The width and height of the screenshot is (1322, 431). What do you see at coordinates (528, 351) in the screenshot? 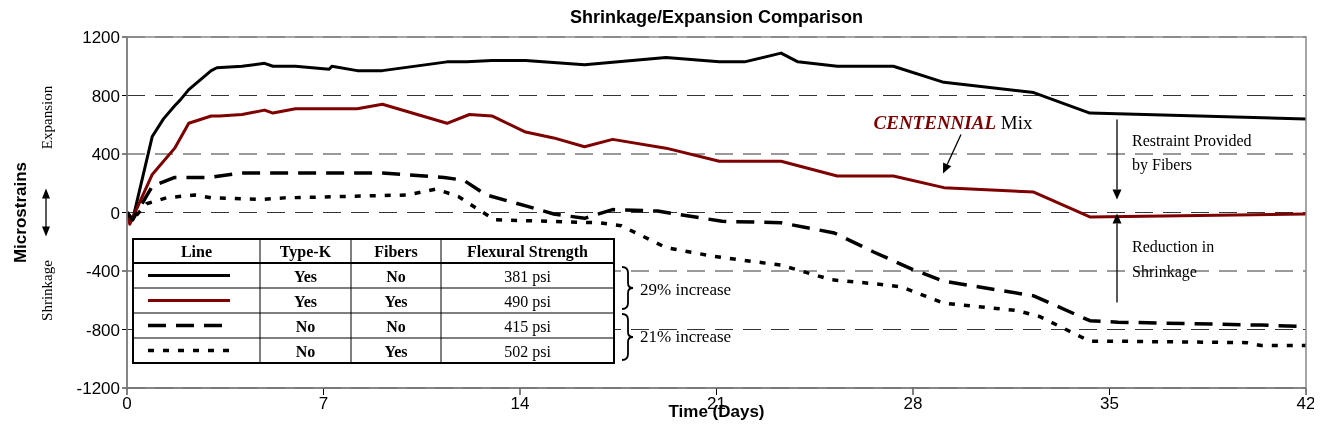
I see `annotation: 502 psi` at bounding box center [528, 351].